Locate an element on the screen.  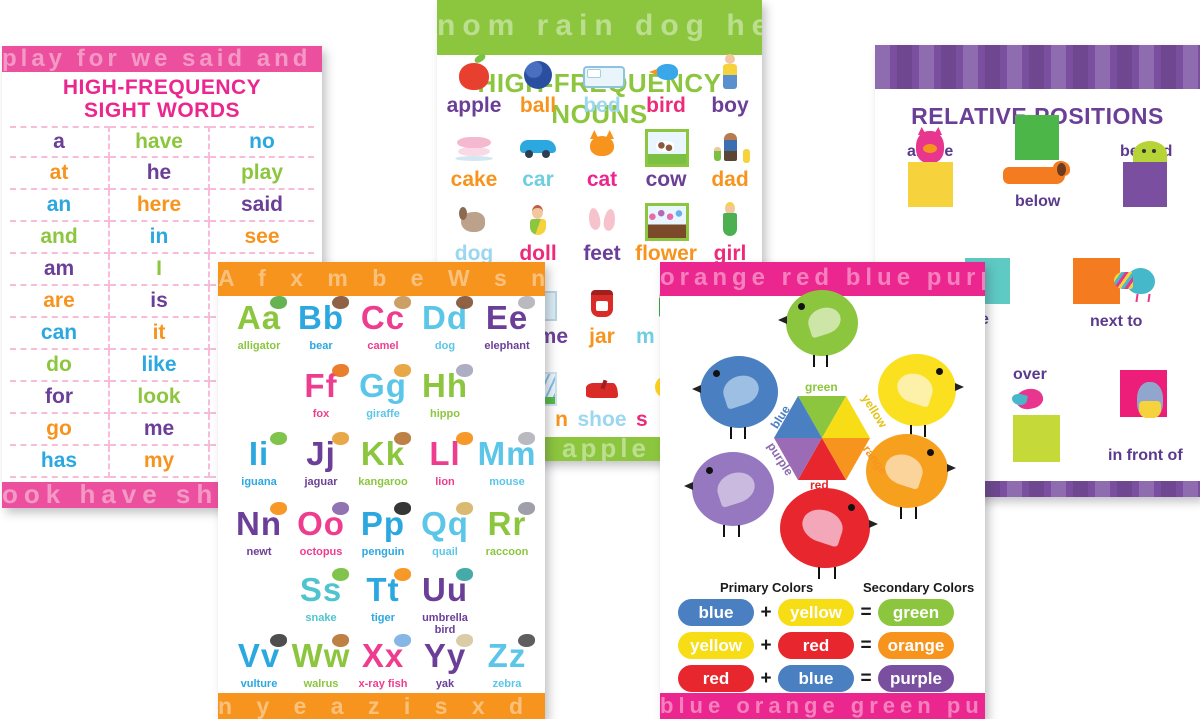
square-behind is located at coordinates (1145, 184).